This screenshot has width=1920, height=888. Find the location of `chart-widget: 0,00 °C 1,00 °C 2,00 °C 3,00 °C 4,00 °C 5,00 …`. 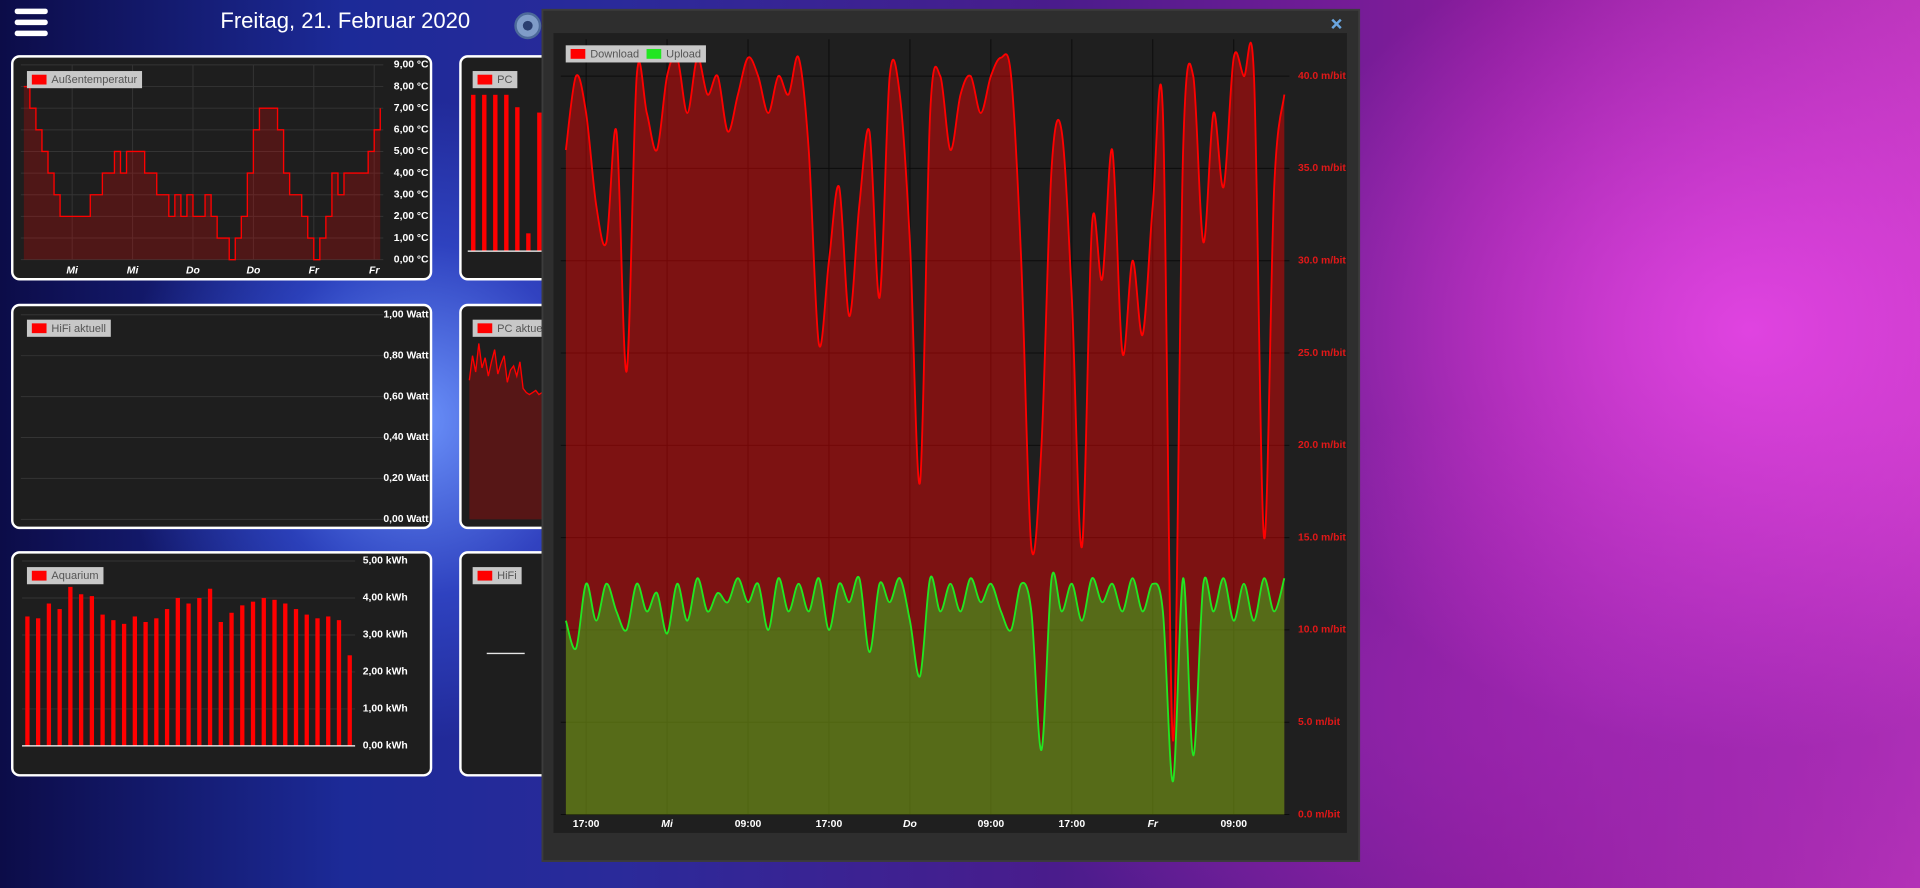

chart-widget: 0,00 °C 1,00 °C 2,00 °C 3,00 °C 4,00 °C 5,00 … is located at coordinates (222, 168).